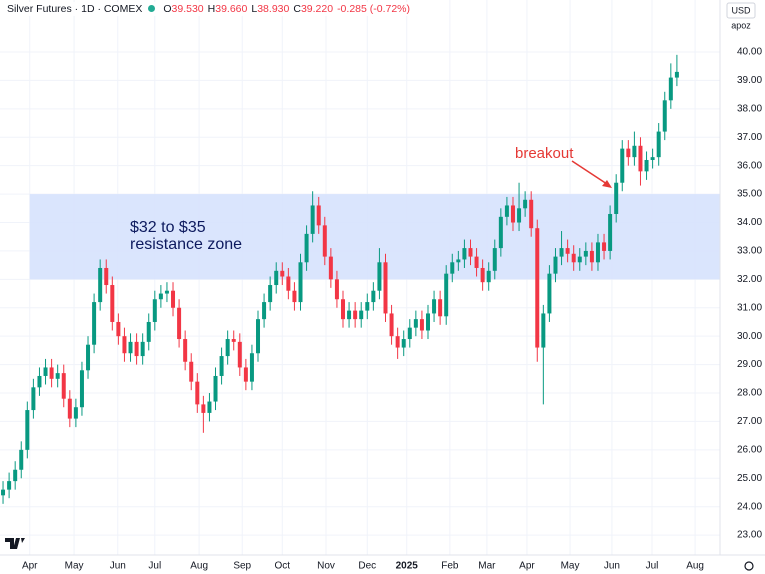  What do you see at coordinates (749, 393) in the screenshot?
I see `y-tick-label: 28.00` at bounding box center [749, 393].